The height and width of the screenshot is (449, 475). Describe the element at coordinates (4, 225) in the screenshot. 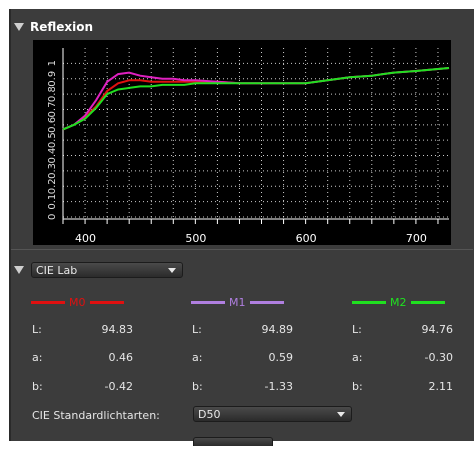

I see `left-margin` at that location.